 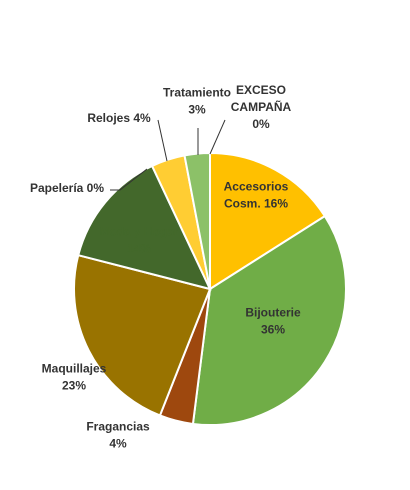 What do you see at coordinates (261, 107) in the screenshot?
I see `slice-label-exceso-campana: EXCESO CAMPAÑA 0%` at bounding box center [261, 107].